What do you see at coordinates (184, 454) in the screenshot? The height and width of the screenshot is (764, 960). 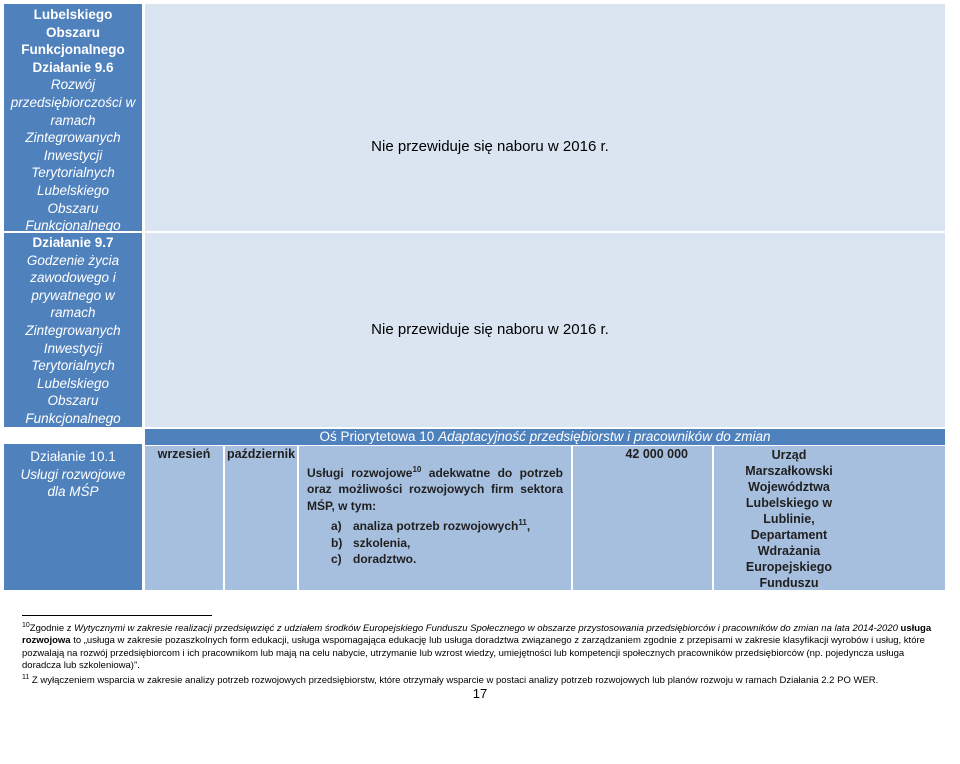 I see `start-month: wrzesień` at bounding box center [184, 454].